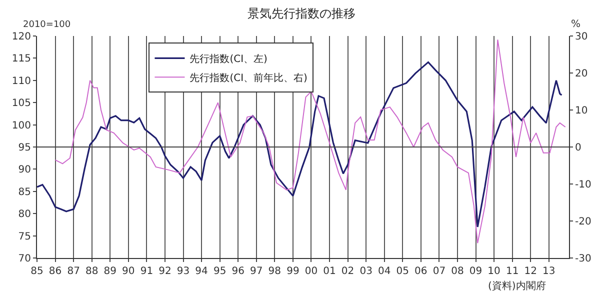 The width and height of the screenshot is (603, 298). What do you see at coordinates (21, 126) in the screenshot?
I see `y-tick-label: 100` at bounding box center [21, 126].